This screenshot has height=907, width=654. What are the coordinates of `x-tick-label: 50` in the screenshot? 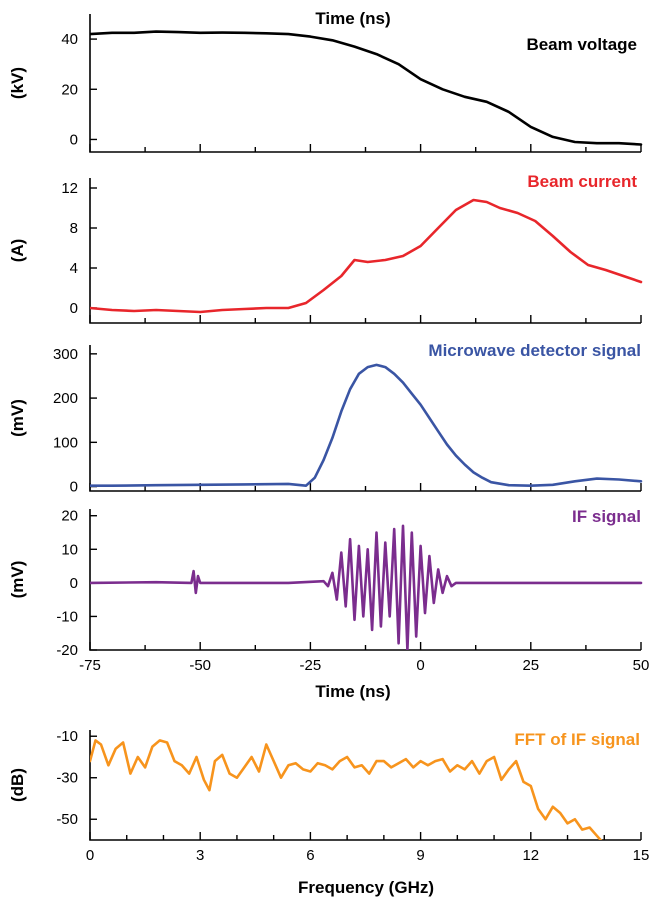 It's located at (641, 665).